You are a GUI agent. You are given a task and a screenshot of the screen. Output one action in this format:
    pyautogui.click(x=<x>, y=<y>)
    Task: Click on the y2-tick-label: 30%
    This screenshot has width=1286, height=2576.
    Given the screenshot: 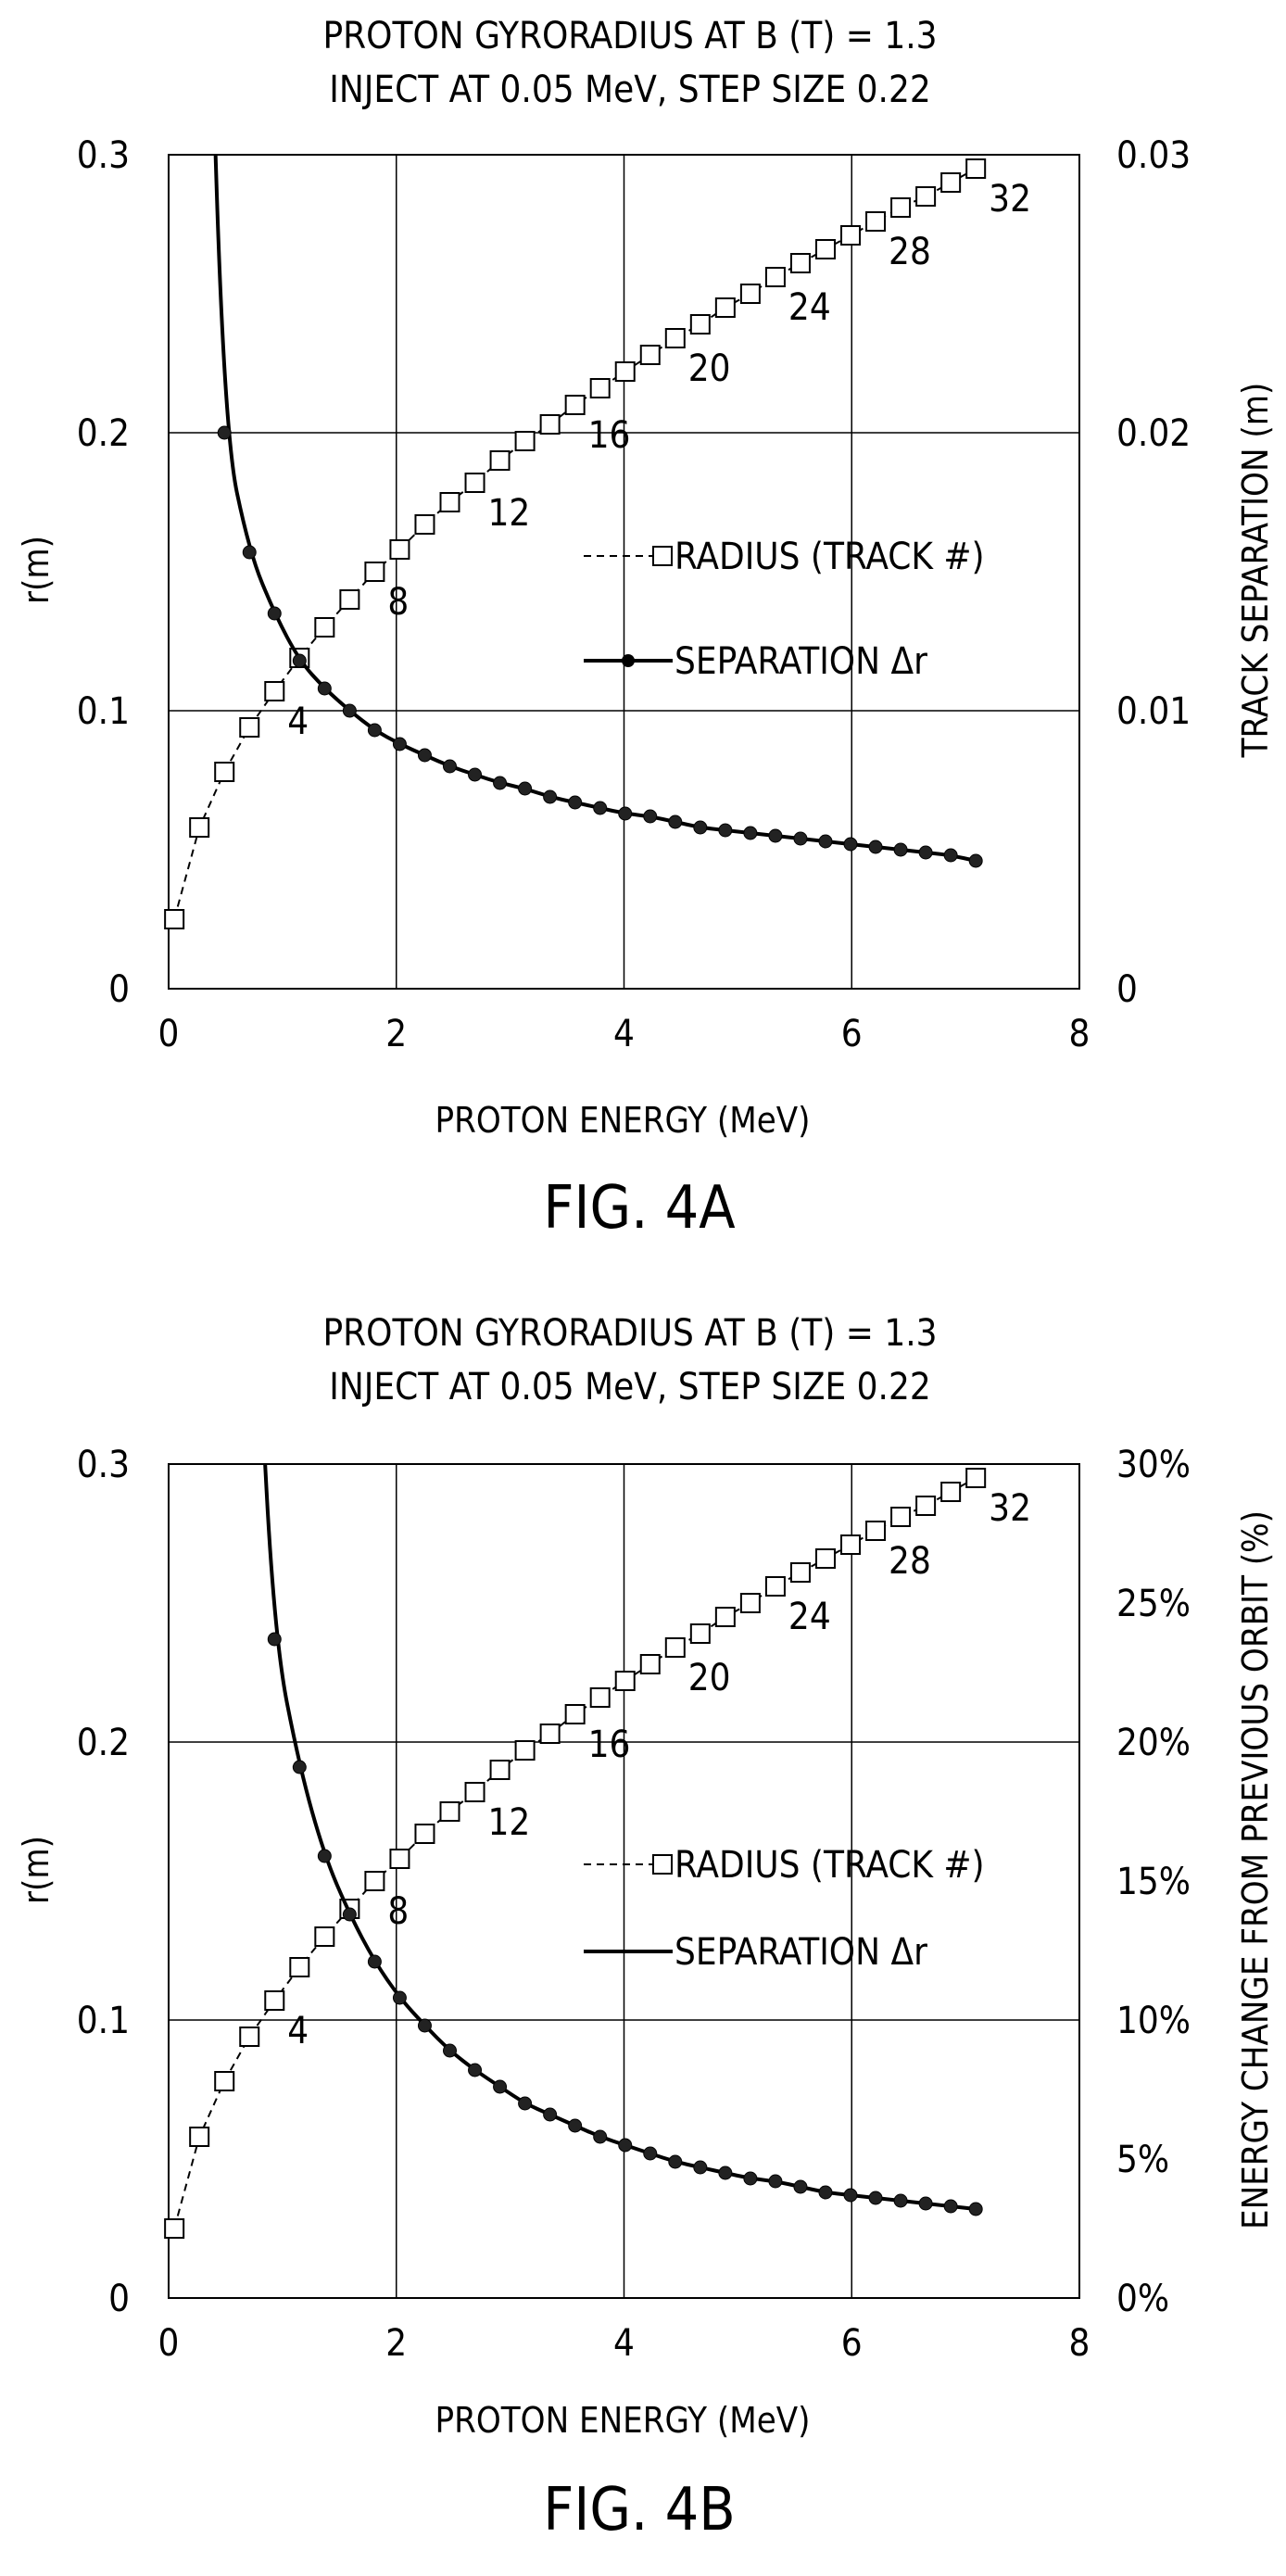 What is the action you would take?
    pyautogui.click(x=1153, y=1465)
    